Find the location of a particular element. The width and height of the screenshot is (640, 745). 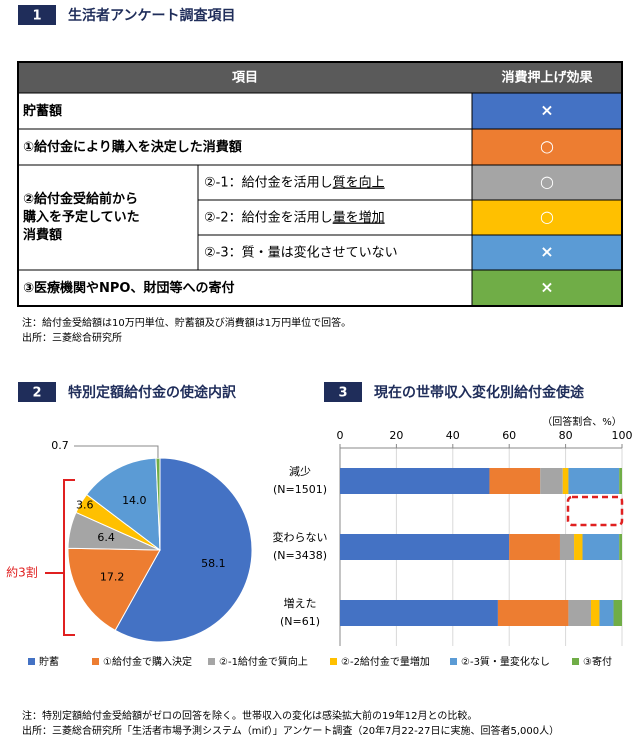

cell-text: ①給付金により購入を決定した消費額 is located at coordinates (132, 147).